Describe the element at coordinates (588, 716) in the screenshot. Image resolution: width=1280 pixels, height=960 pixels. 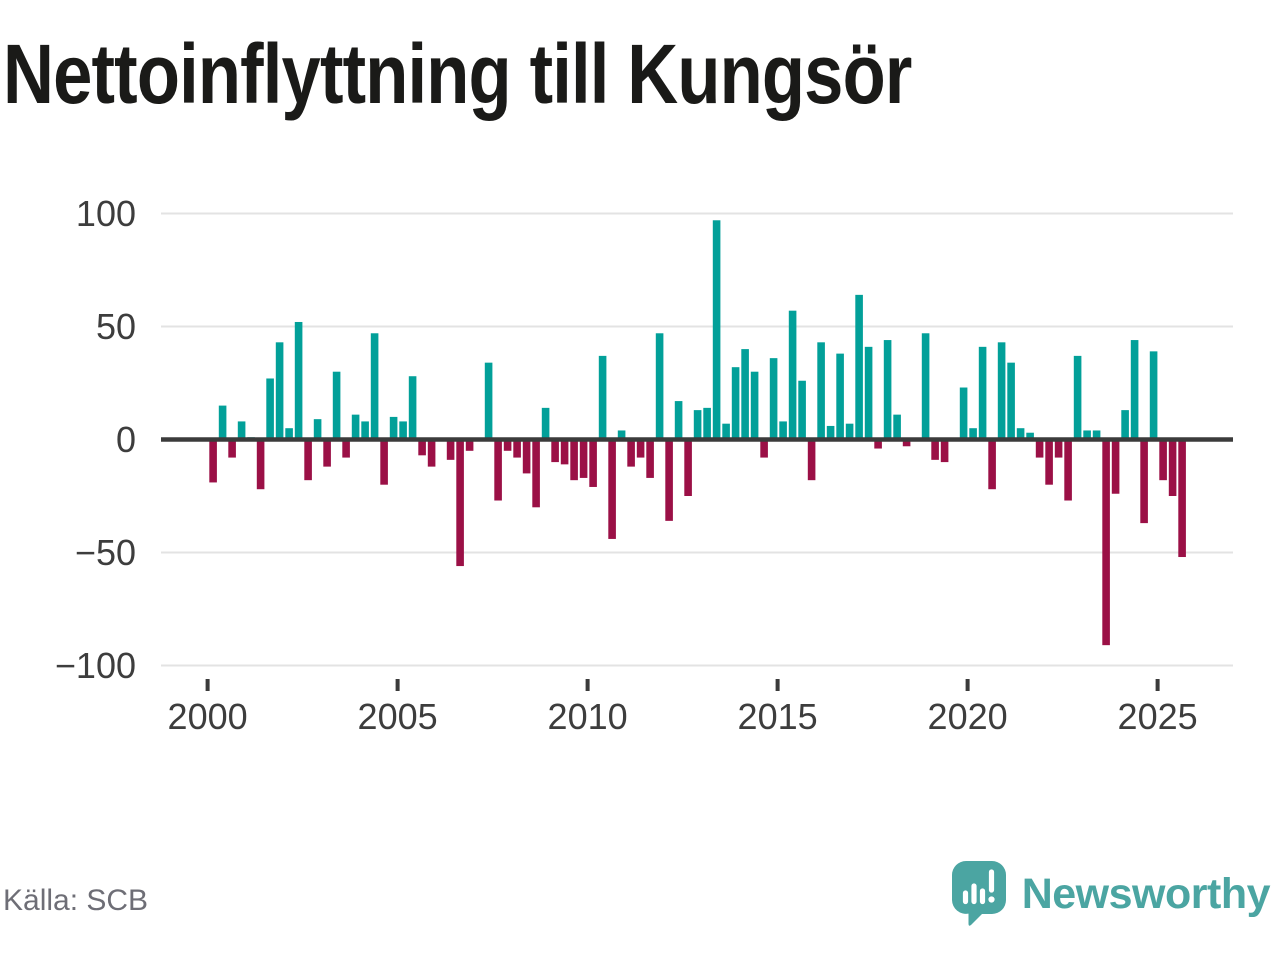
I see `x-tick-label: 2010` at that location.